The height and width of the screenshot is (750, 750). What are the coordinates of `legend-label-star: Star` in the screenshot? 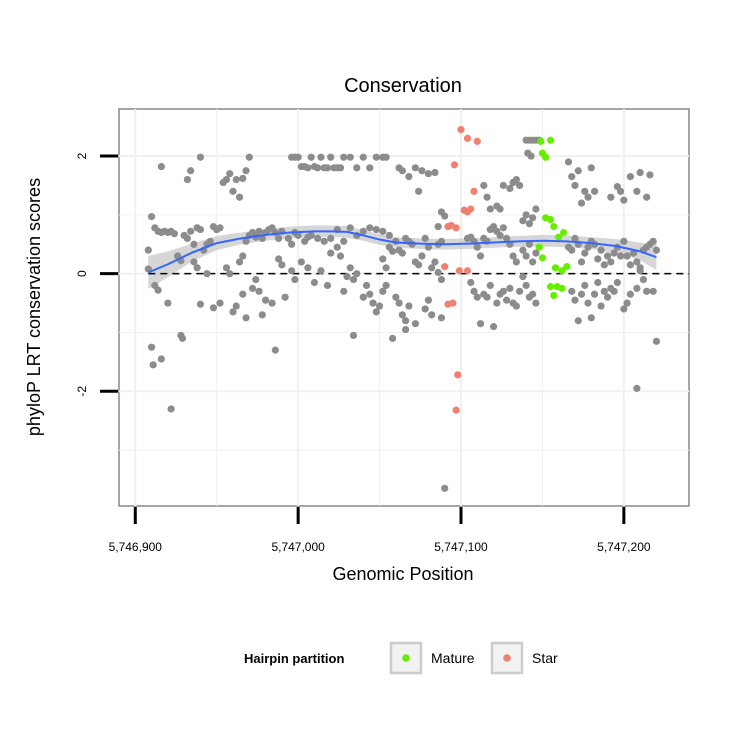 It's located at (545, 658).